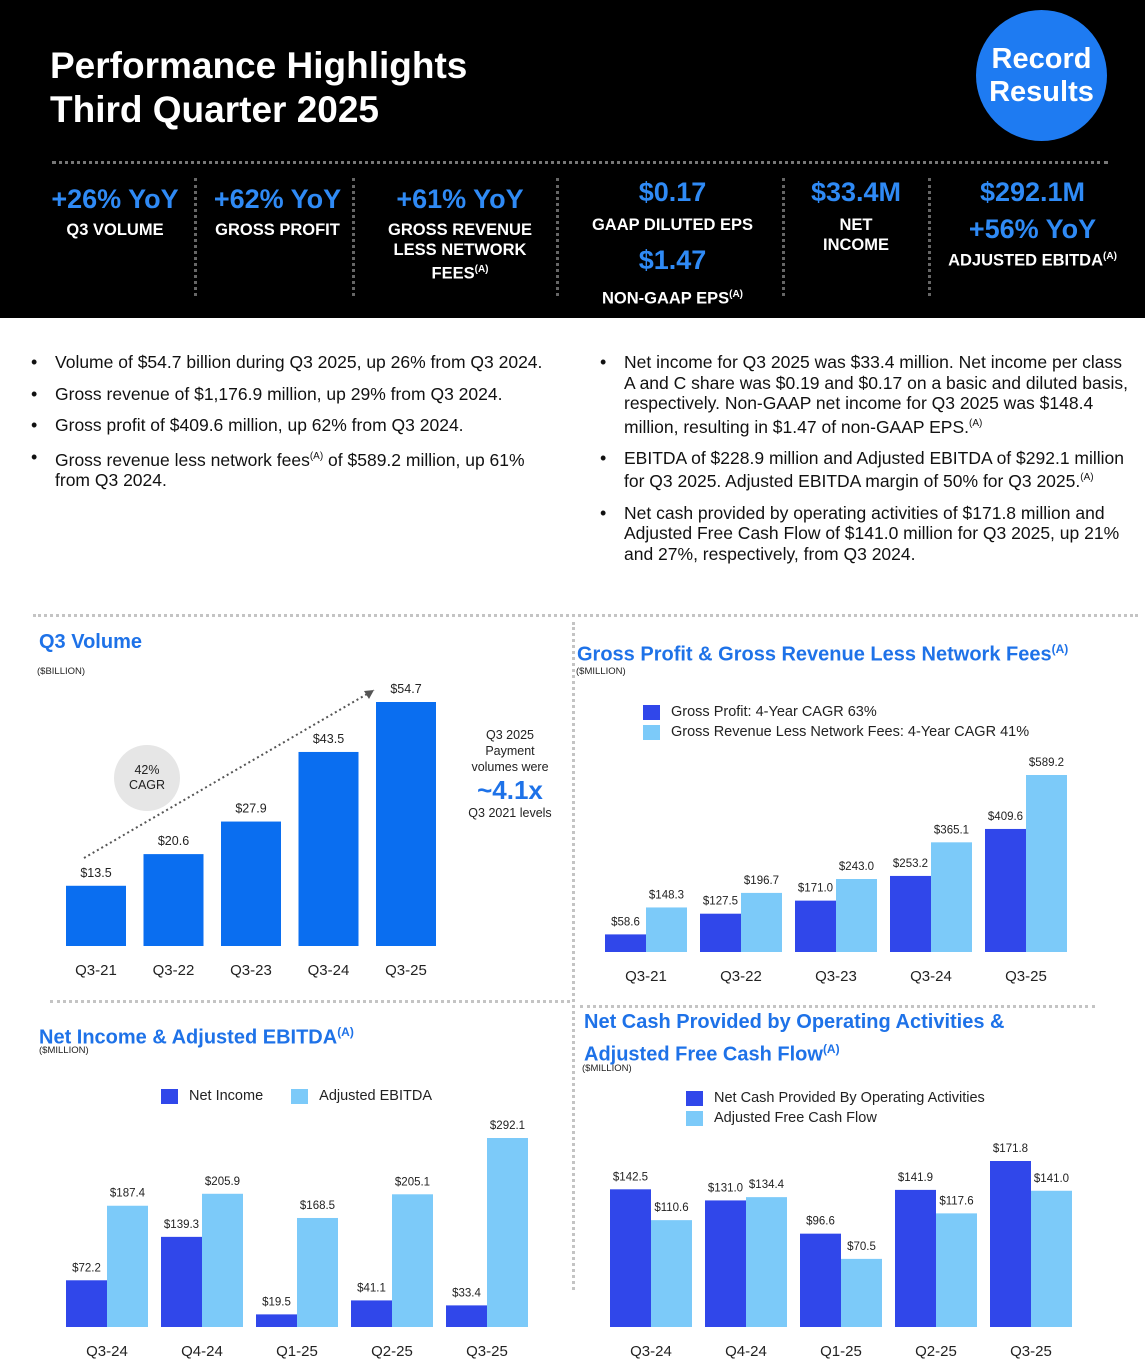 Image resolution: width=1145 pixels, height=1367 pixels. I want to click on gross-data-label: $127.5, so click(720, 902).